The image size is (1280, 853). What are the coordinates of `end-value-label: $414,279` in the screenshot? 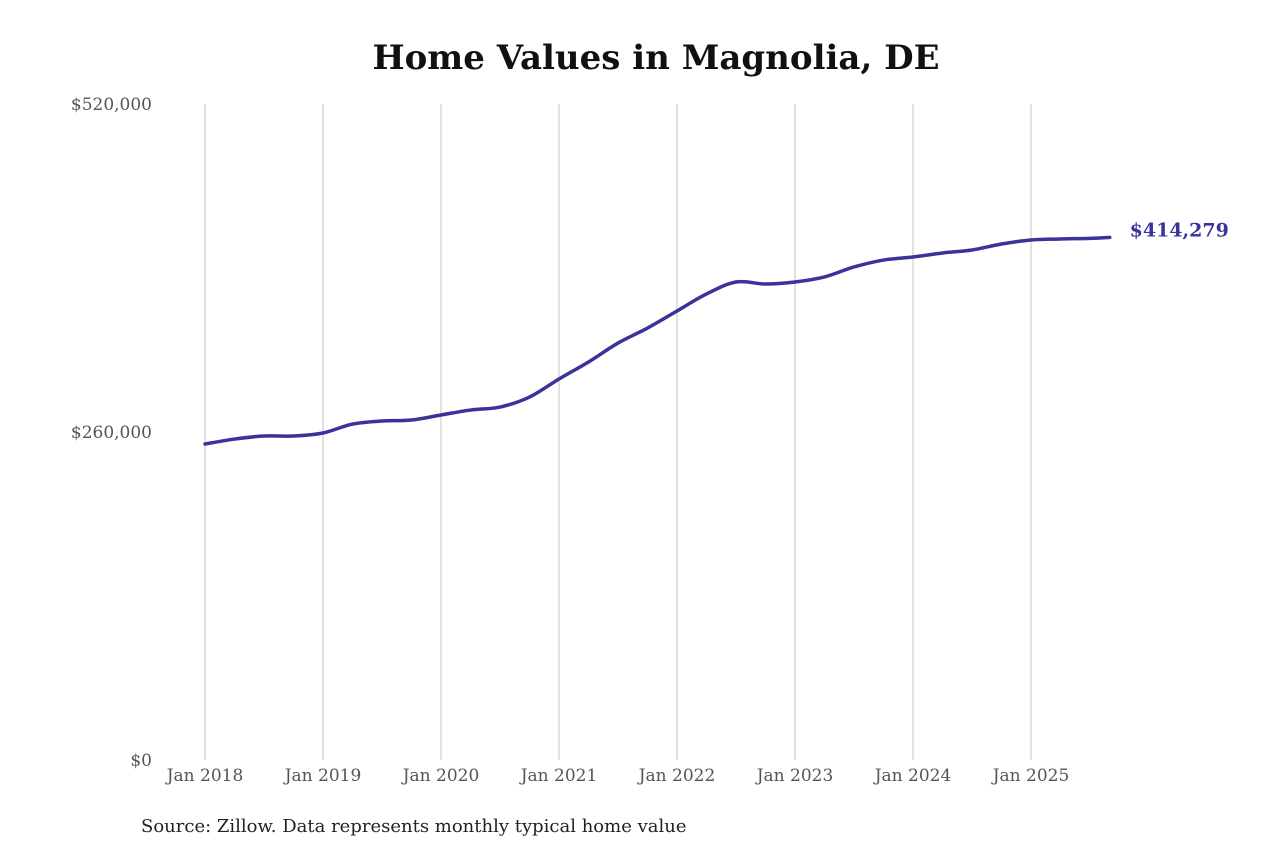 It's located at (1179, 230).